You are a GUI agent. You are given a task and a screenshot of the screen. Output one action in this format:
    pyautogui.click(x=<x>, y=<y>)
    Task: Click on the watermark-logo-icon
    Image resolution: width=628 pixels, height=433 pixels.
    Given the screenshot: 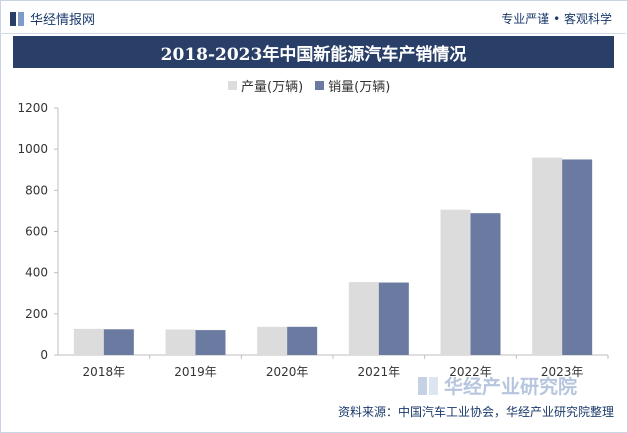 What is the action you would take?
    pyautogui.click(x=428, y=385)
    